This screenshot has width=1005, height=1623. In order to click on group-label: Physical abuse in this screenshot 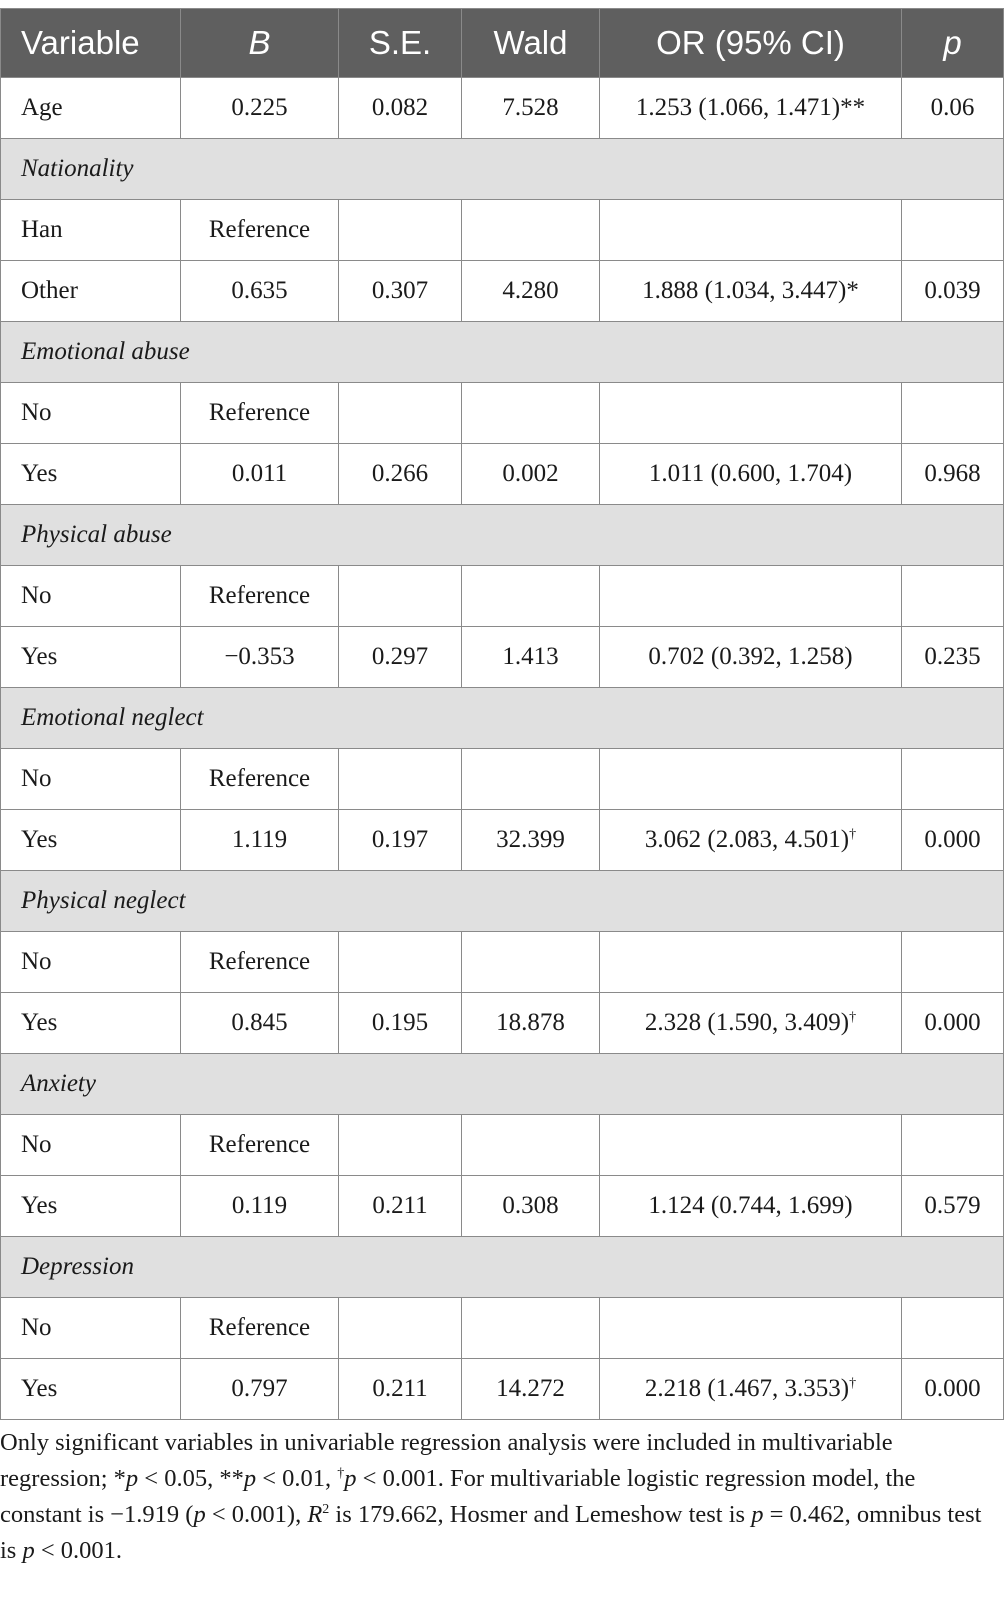, I will do `click(502, 535)`.